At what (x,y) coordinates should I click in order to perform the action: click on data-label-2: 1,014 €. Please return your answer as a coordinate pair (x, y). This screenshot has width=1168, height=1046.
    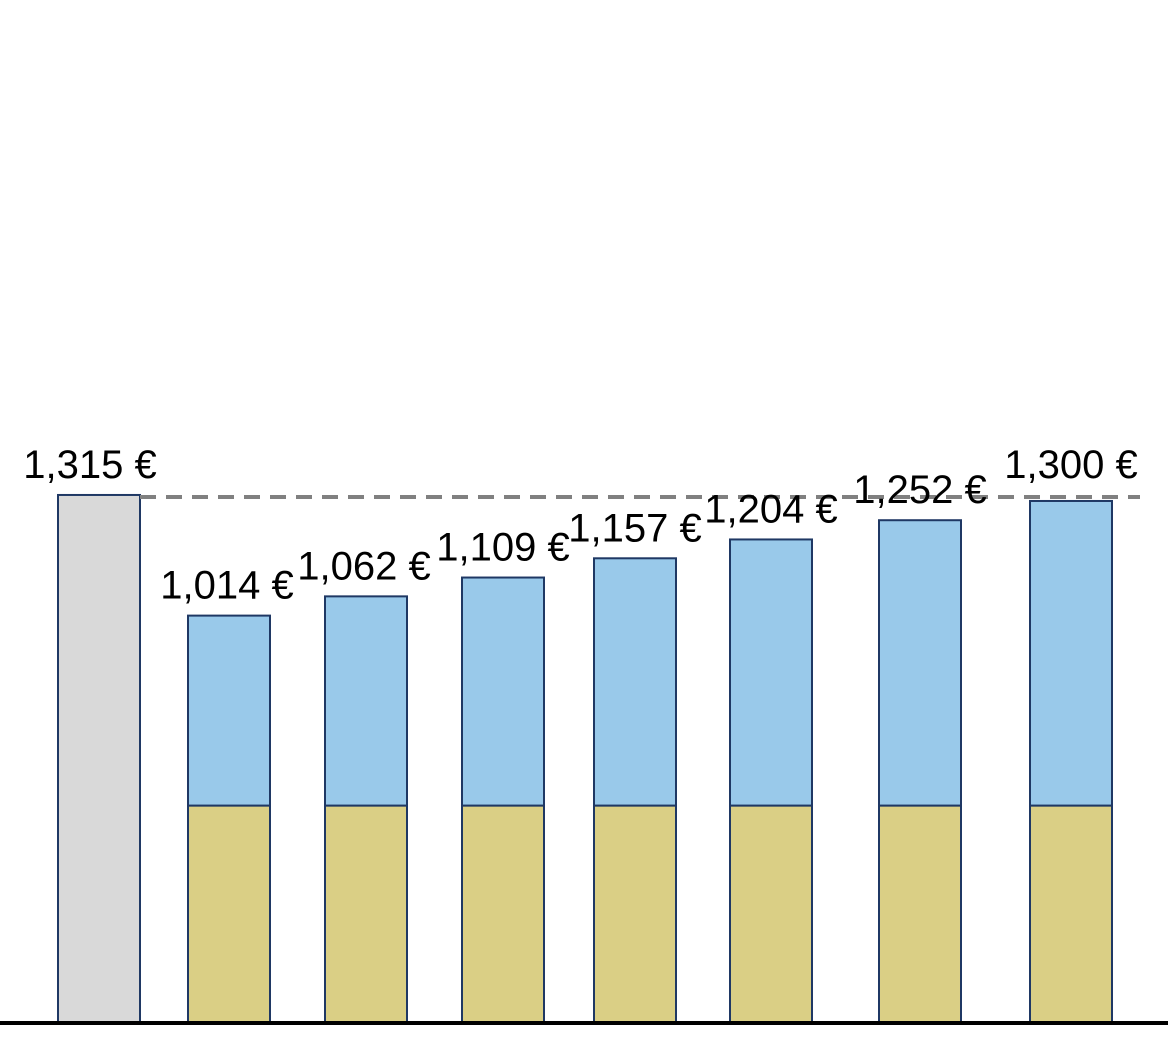
    Looking at the image, I should click on (226, 586).